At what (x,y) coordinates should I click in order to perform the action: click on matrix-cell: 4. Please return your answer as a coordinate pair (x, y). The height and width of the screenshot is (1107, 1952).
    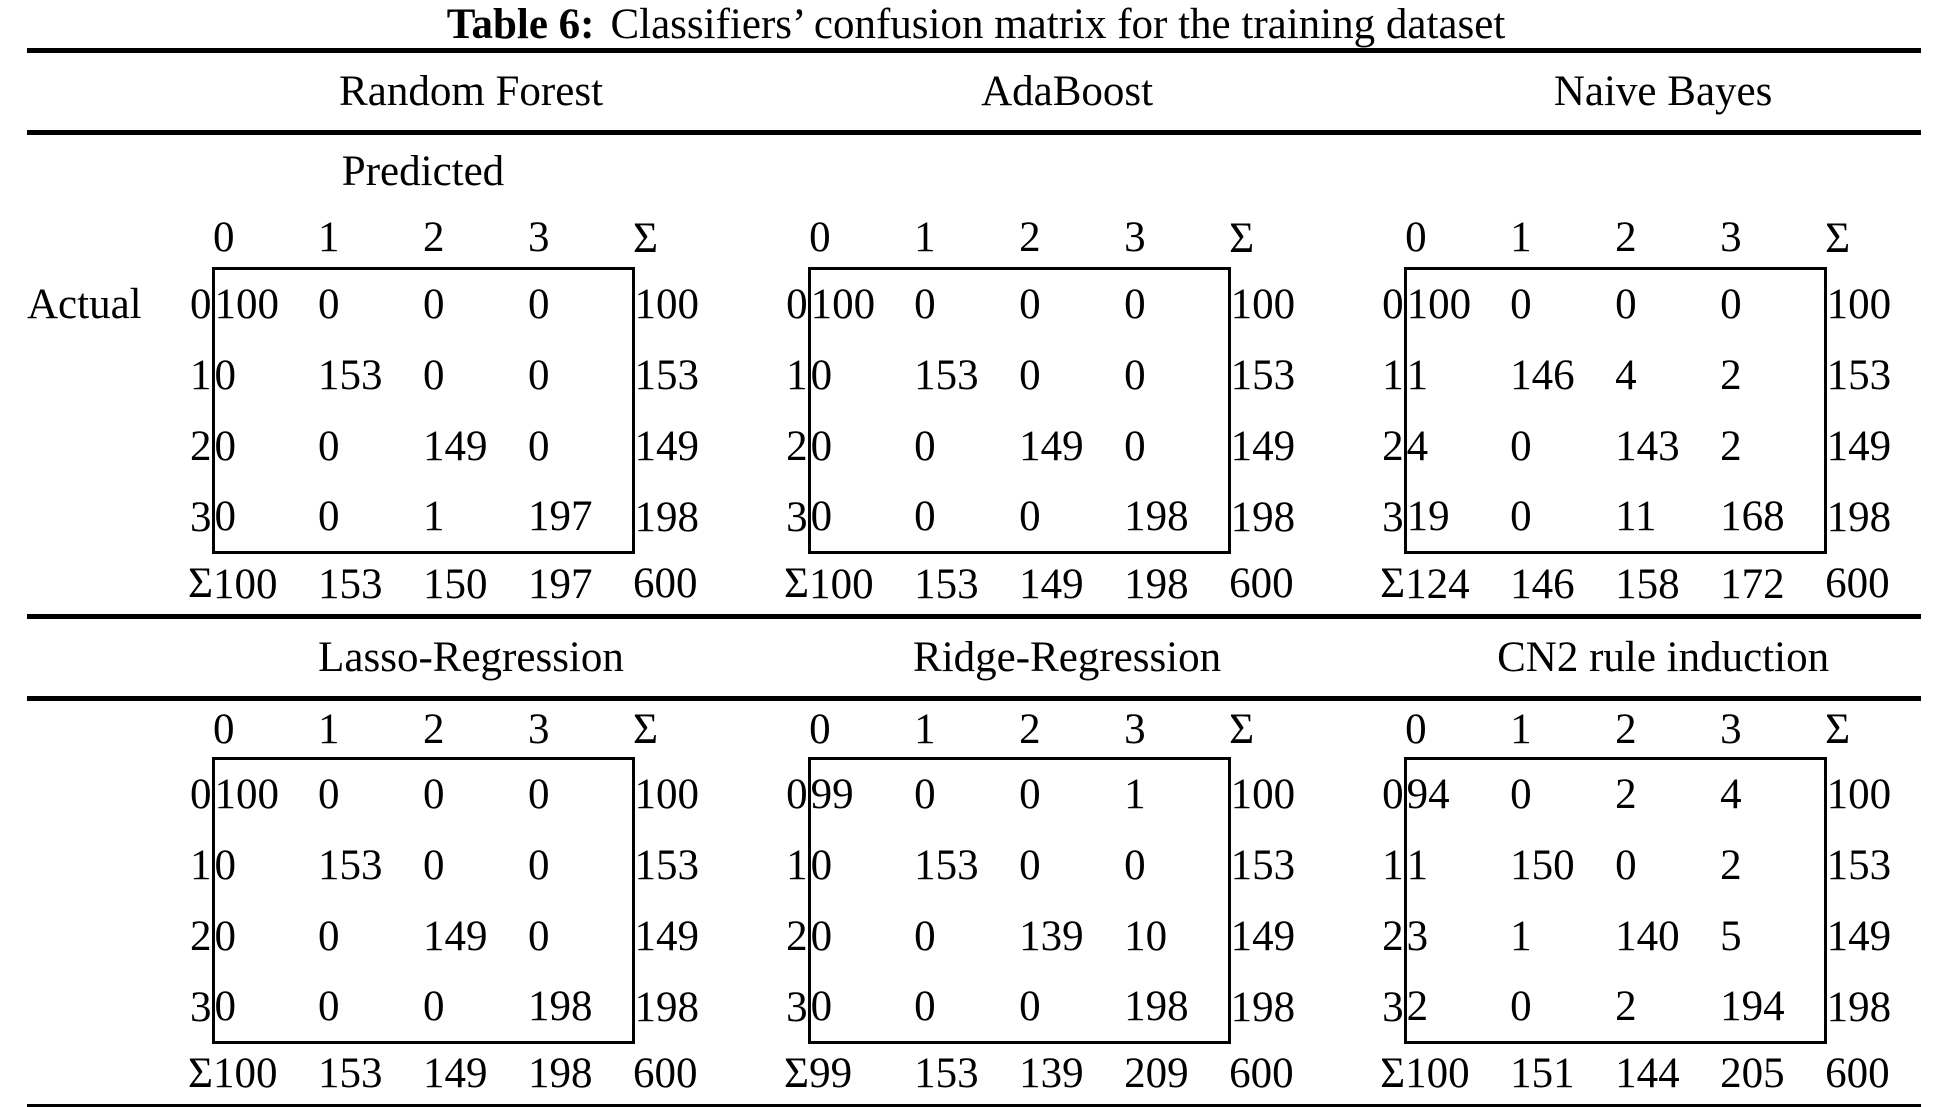
    Looking at the image, I should click on (1773, 793).